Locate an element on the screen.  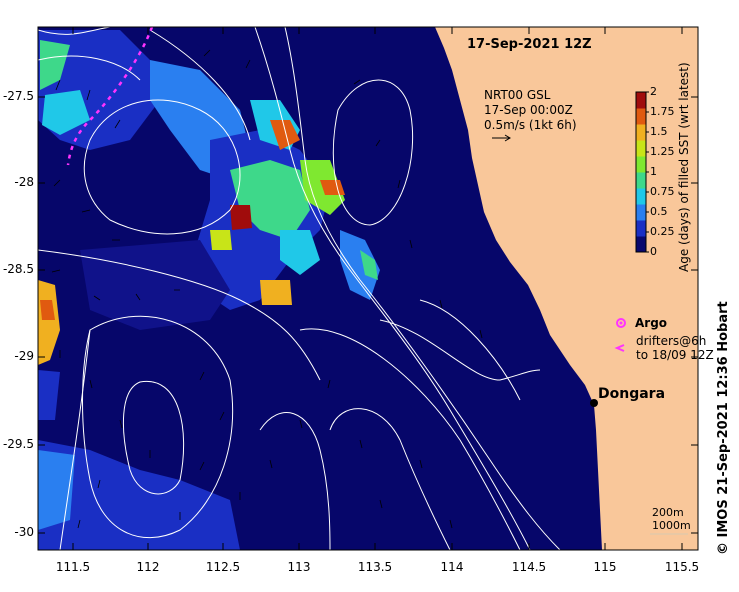
lon-tick: 113 is located at coordinates (299, 567).